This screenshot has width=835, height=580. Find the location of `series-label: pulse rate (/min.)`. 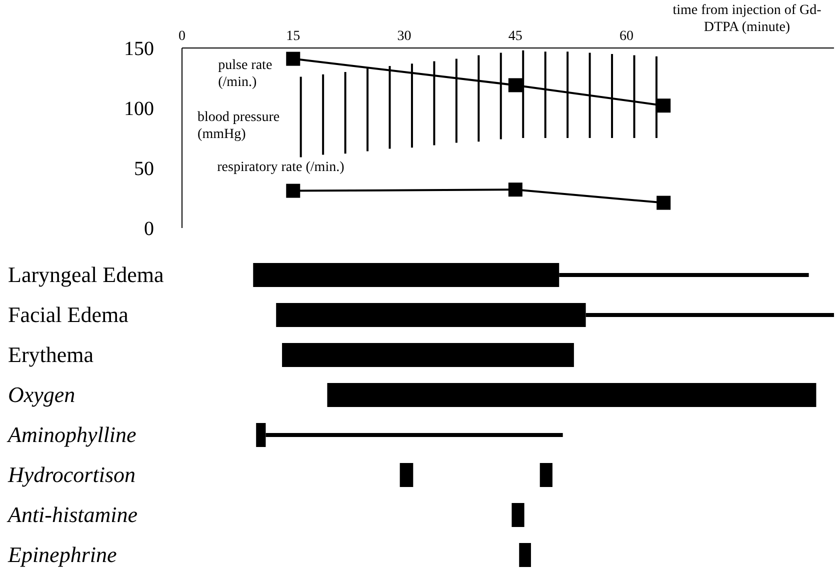

series-label: pulse rate (/min.) is located at coordinates (246, 73).